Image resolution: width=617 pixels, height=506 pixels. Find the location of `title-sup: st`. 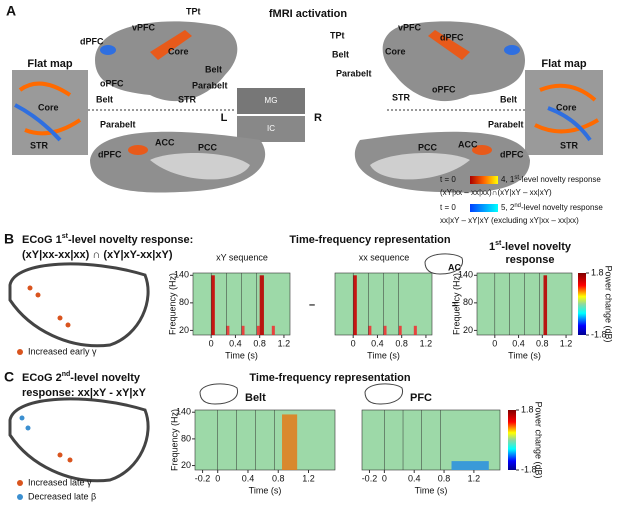

title-sup: st is located at coordinates (498, 243).